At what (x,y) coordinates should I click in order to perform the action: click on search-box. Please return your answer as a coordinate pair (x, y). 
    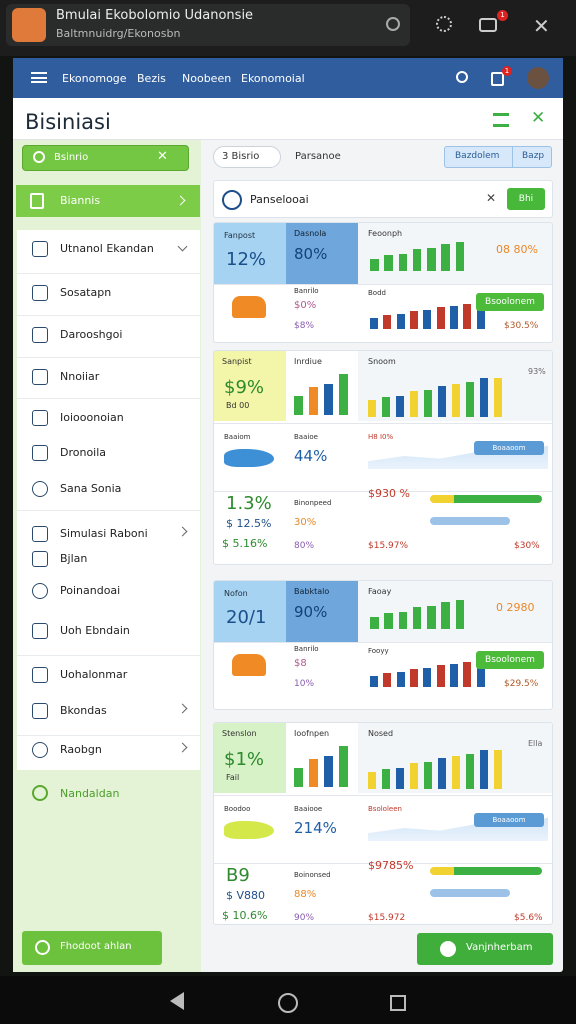
    Looking at the image, I should click on (105, 158).